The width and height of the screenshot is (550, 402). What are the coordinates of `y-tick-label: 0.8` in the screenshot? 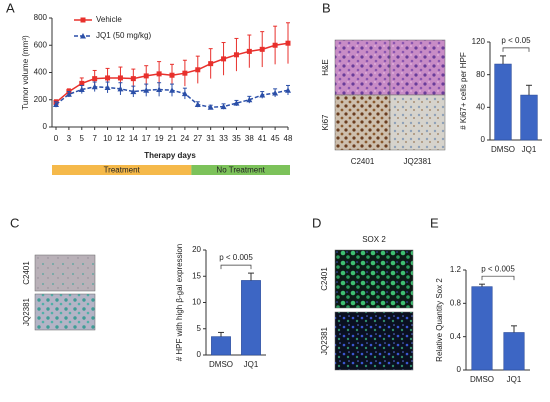 It's located at (456, 302).